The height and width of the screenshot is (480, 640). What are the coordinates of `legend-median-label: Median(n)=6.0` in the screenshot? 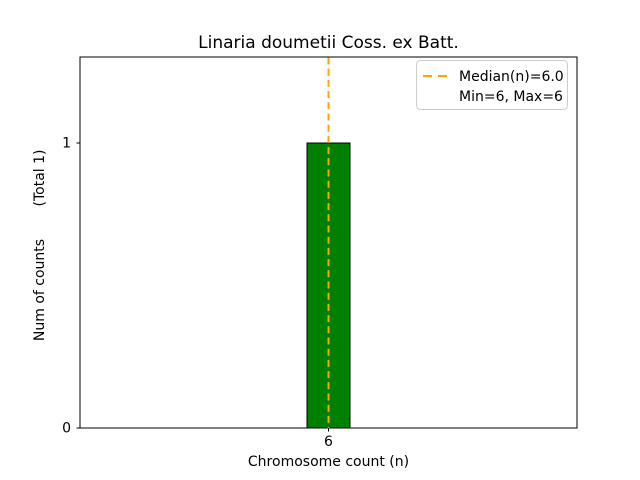 It's located at (511, 77).